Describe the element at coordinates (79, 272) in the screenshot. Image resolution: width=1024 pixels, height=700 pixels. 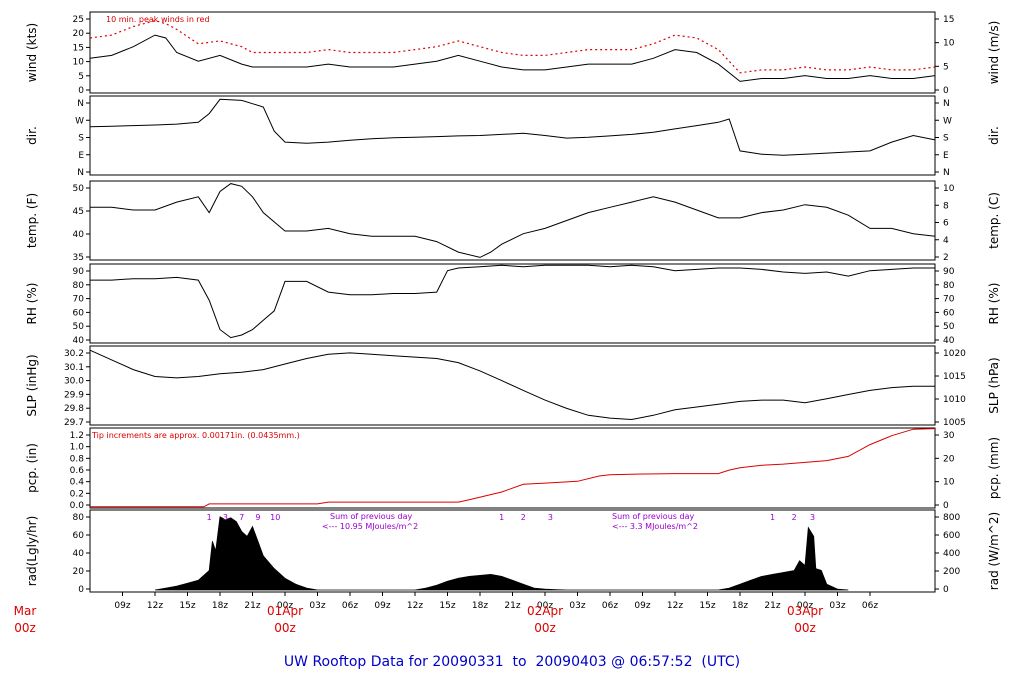
I see `left-tick-label: 90` at that location.